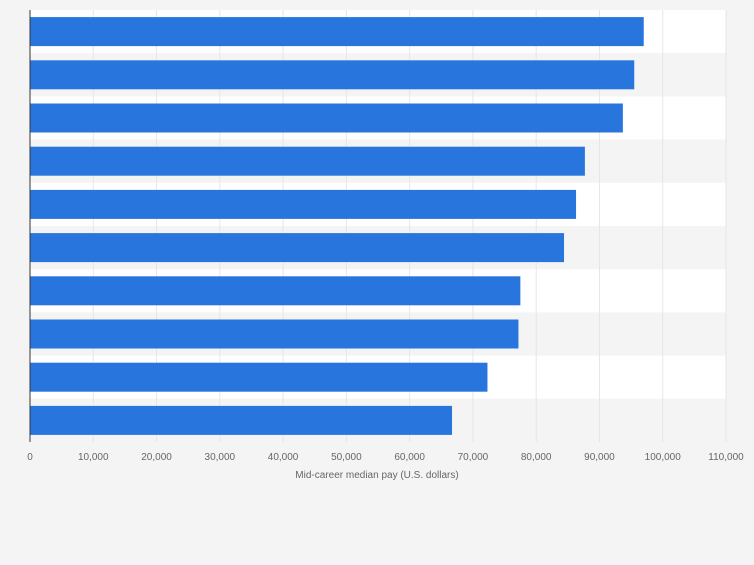 This screenshot has width=754, height=565. Describe the element at coordinates (93, 457) in the screenshot. I see `x-tick-label: 10,000` at that location.